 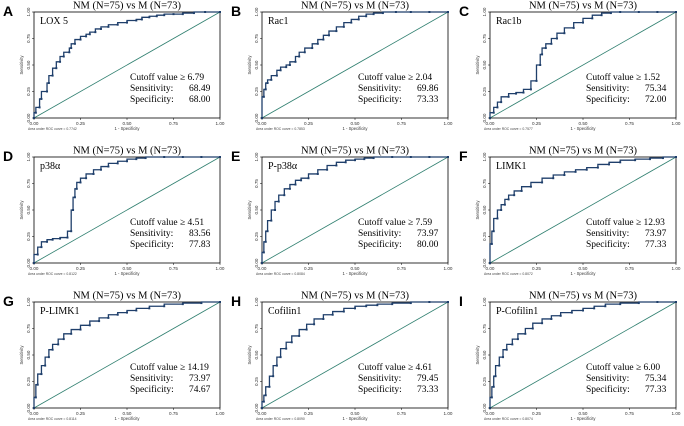 What do you see at coordinates (235, 156) in the screenshot?
I see `panel-e-letter: E` at bounding box center [235, 156].